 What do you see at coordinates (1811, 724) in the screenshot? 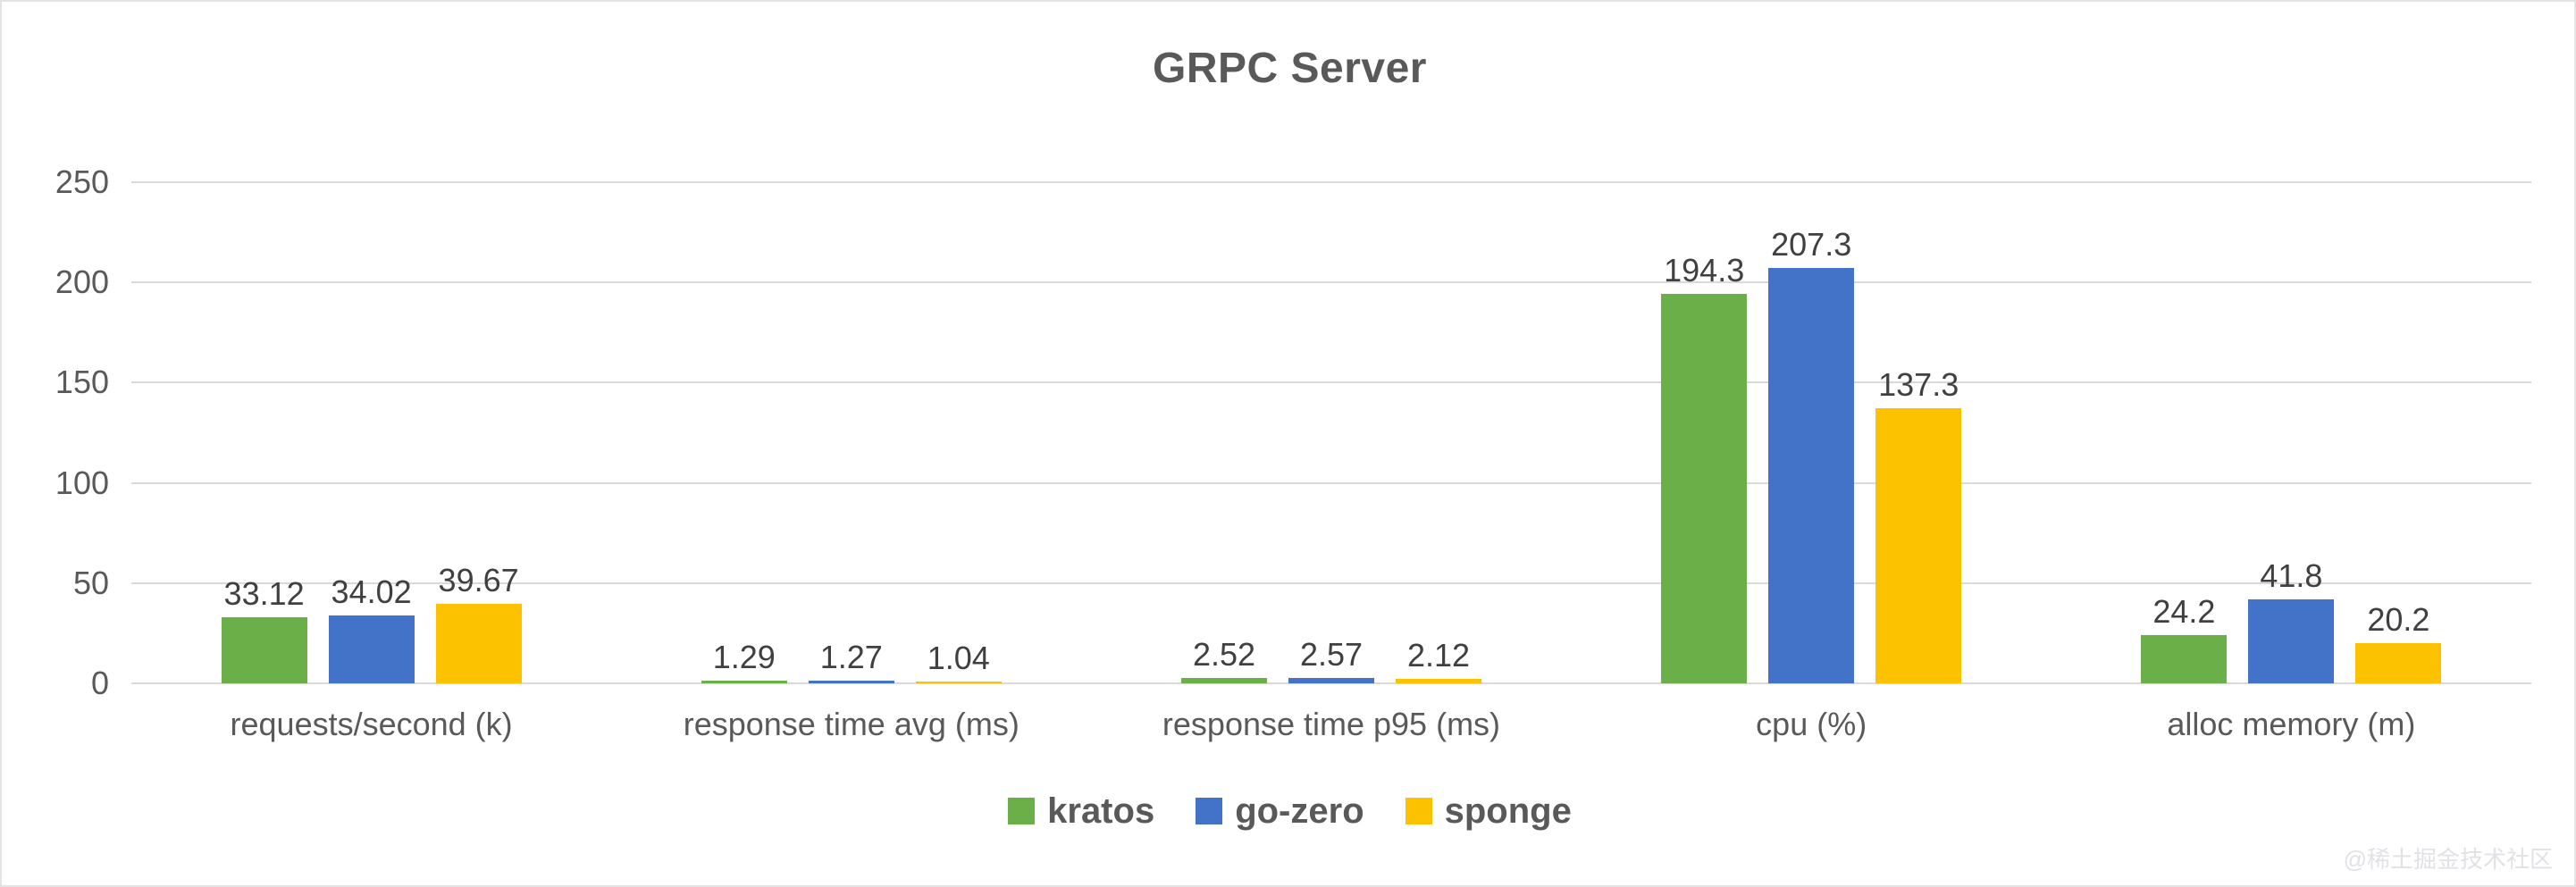
I see `category-label: cpu (%)` at bounding box center [1811, 724].